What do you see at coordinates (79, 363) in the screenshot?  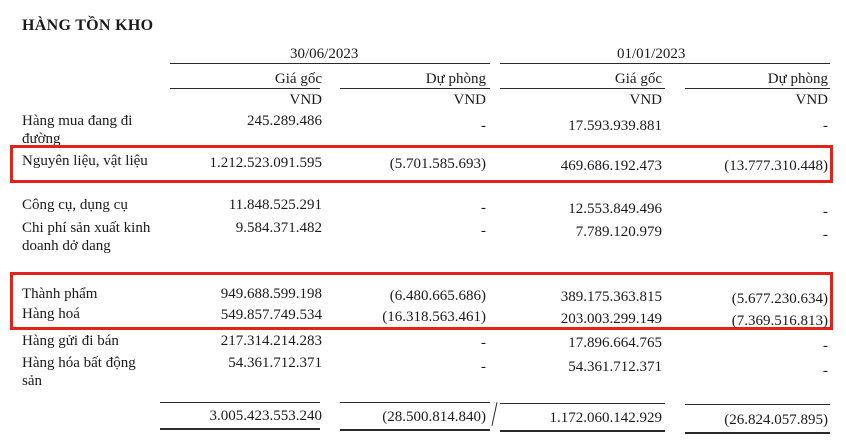 I see `row-label: Hàng hóa bất động` at bounding box center [79, 363].